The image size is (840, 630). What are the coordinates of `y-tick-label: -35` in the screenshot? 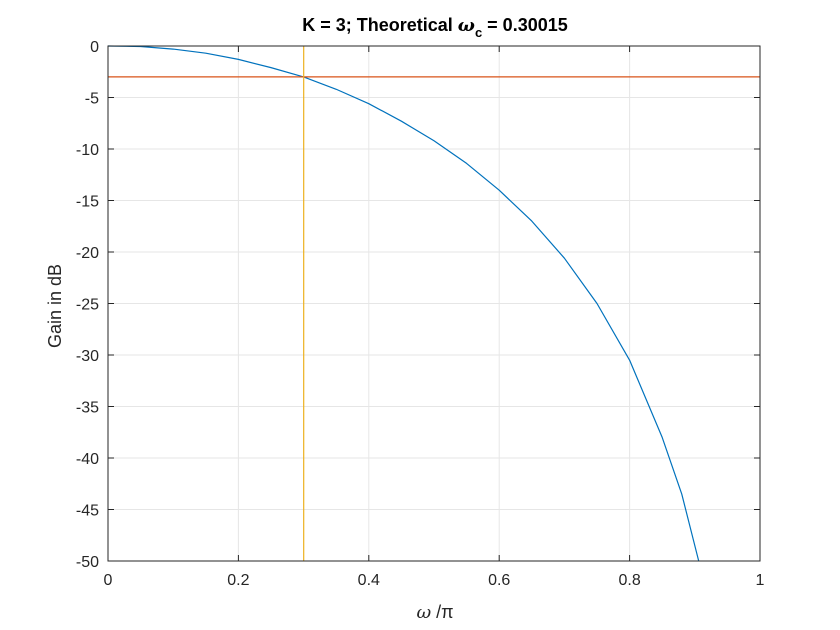 It's located at (87, 408).